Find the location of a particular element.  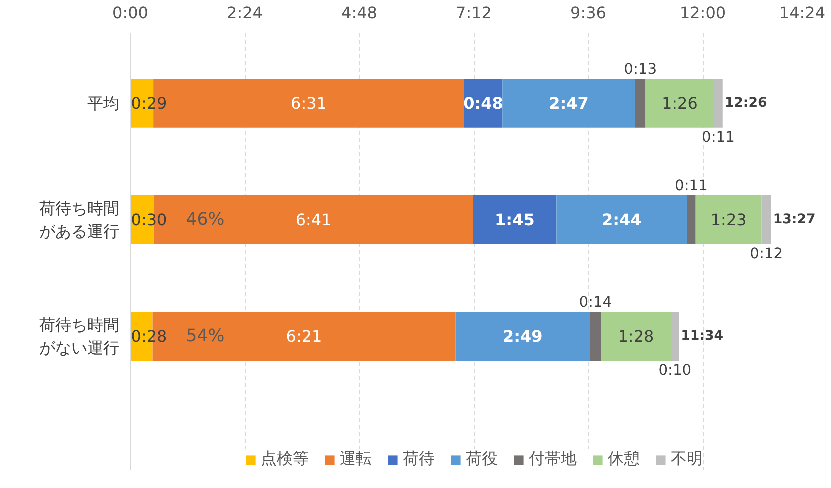

total-label: 12:26 is located at coordinates (746, 103).